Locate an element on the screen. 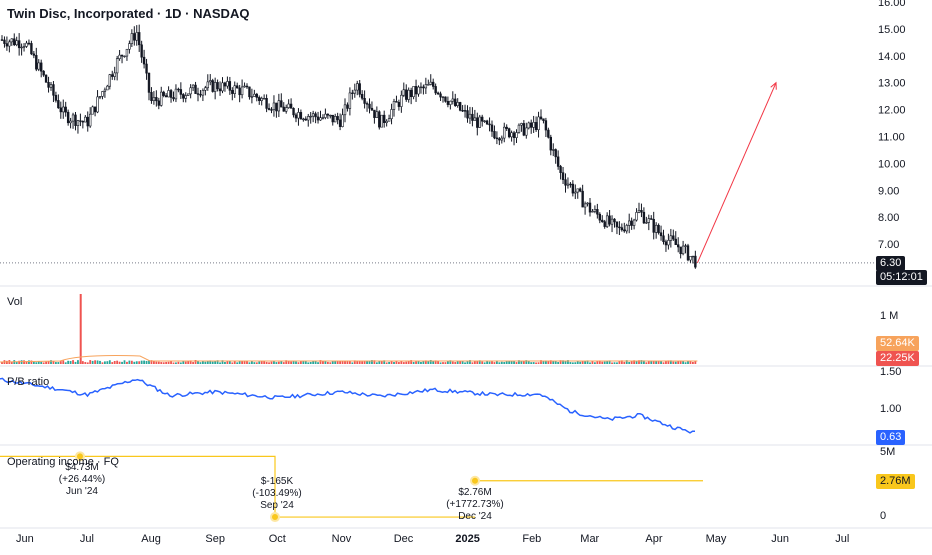 Image resolution: width=932 pixels, height=555 pixels. op-annotation-period: Dec '24 is located at coordinates (475, 516).